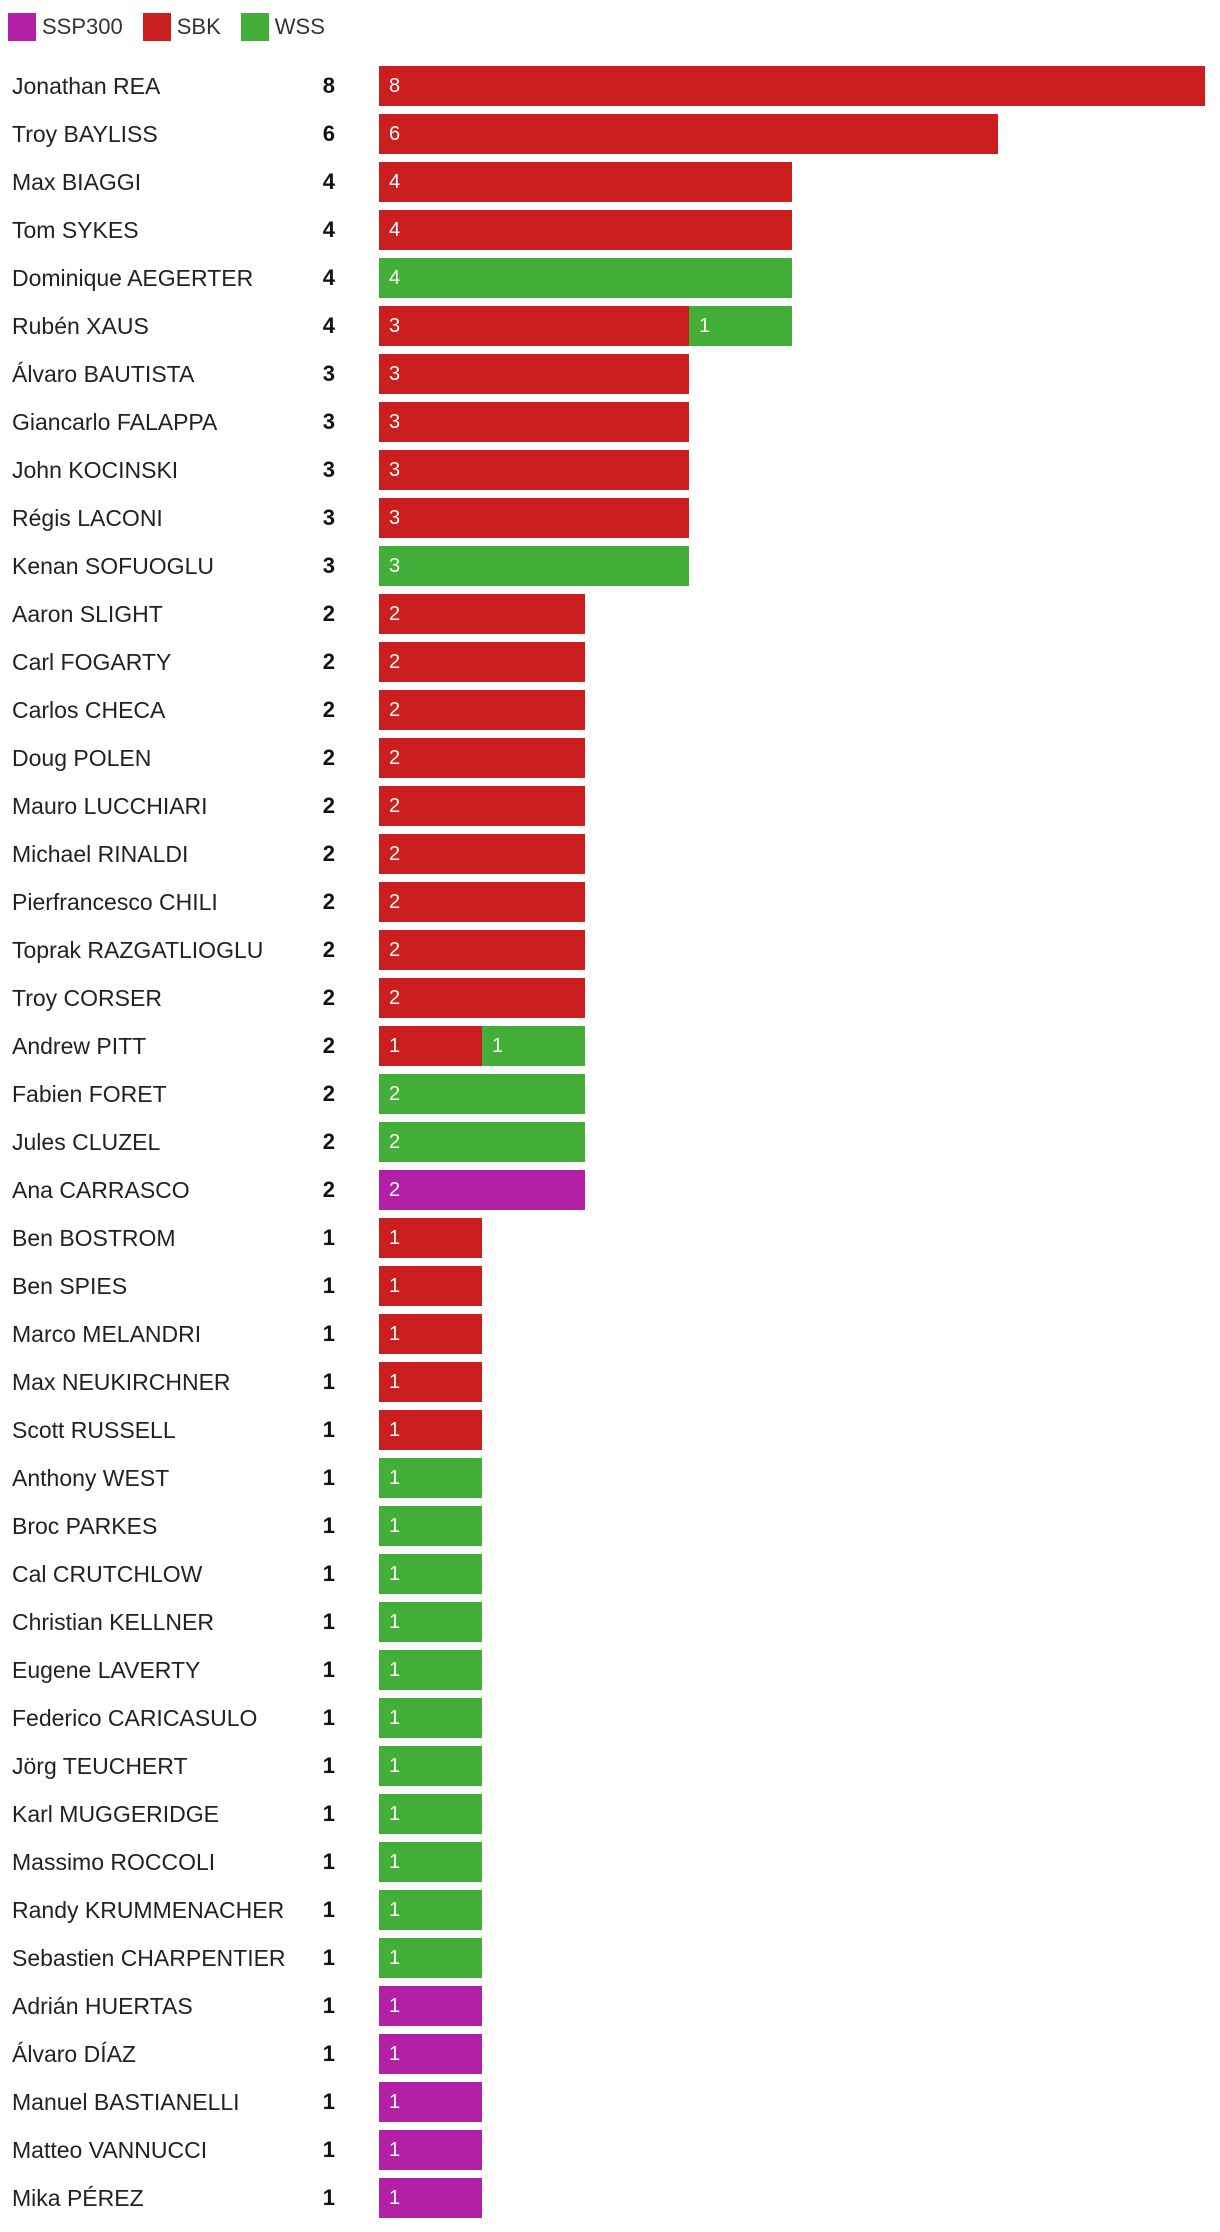 The width and height of the screenshot is (1220, 2232). I want to click on rider-name: Jules CLUZEL, so click(86, 1142).